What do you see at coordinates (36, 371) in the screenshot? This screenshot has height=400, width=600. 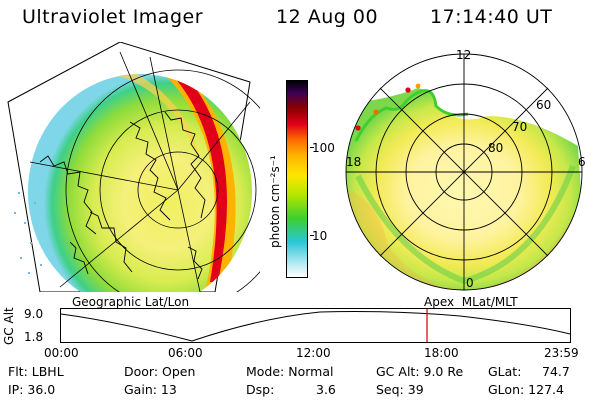 I see `flt-info: Flt: LBHL` at bounding box center [36, 371].